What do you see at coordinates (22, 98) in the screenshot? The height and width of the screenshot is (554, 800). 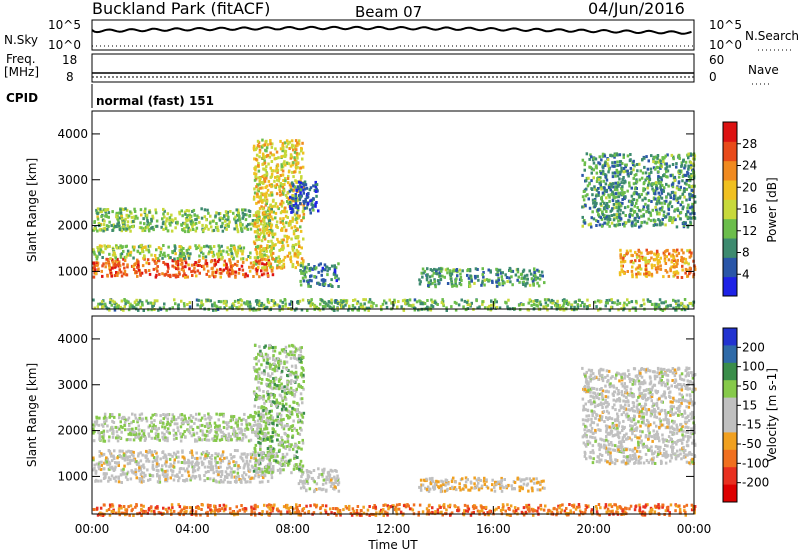 I see `cpid-label: CPID` at bounding box center [22, 98].